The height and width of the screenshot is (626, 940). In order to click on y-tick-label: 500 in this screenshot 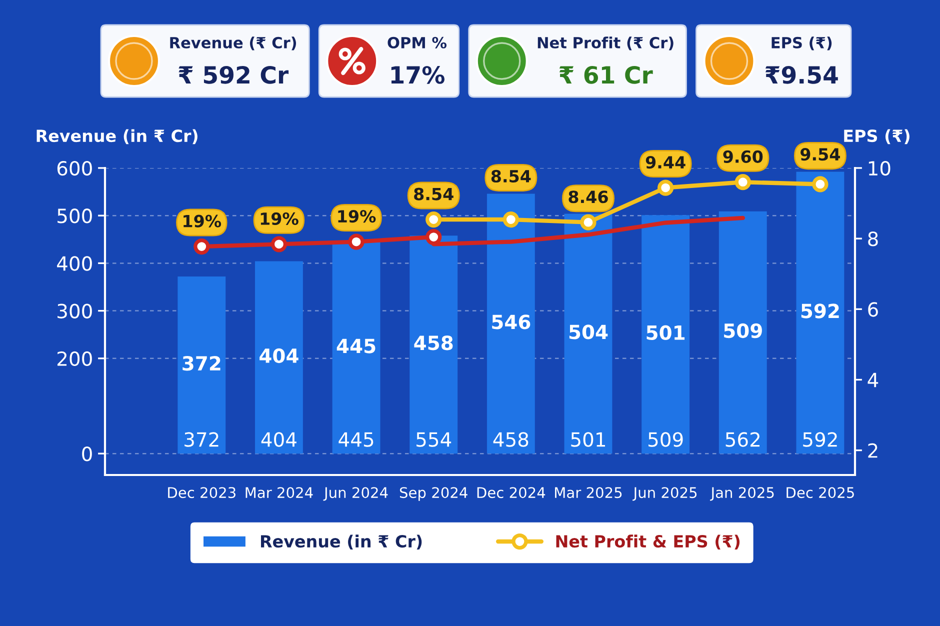, I will do `click(75, 216)`.